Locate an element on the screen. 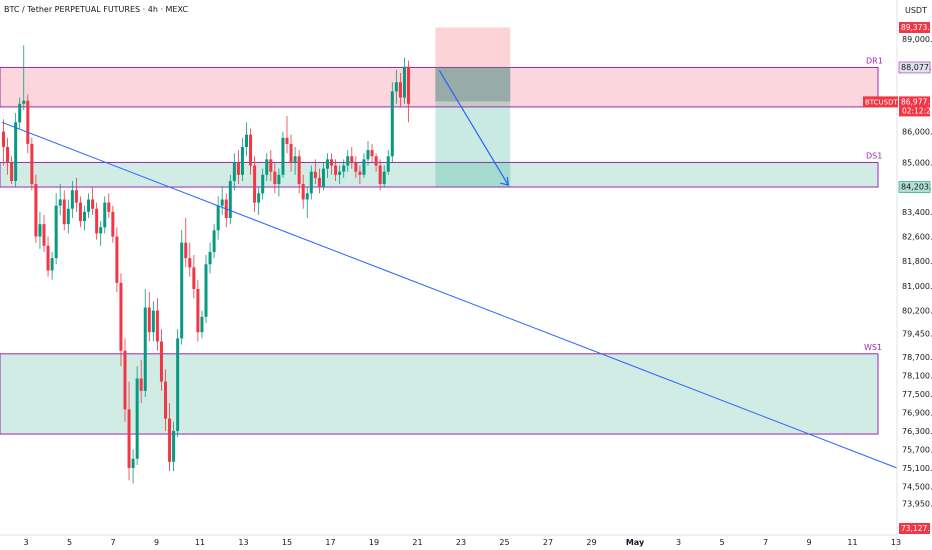 This screenshot has height=550, width=932. position-stop-area is located at coordinates (473, 47).